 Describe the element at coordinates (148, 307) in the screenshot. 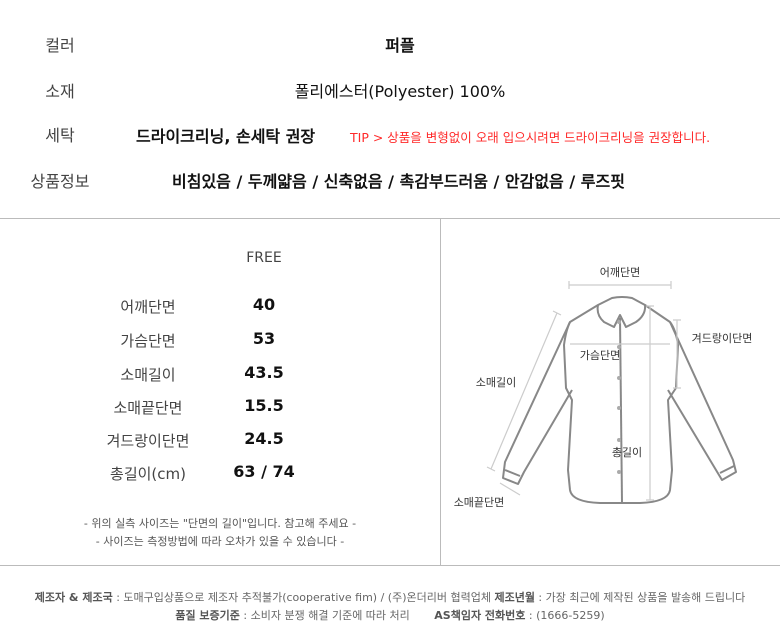

I see `size-label: 어깨단면` at that location.